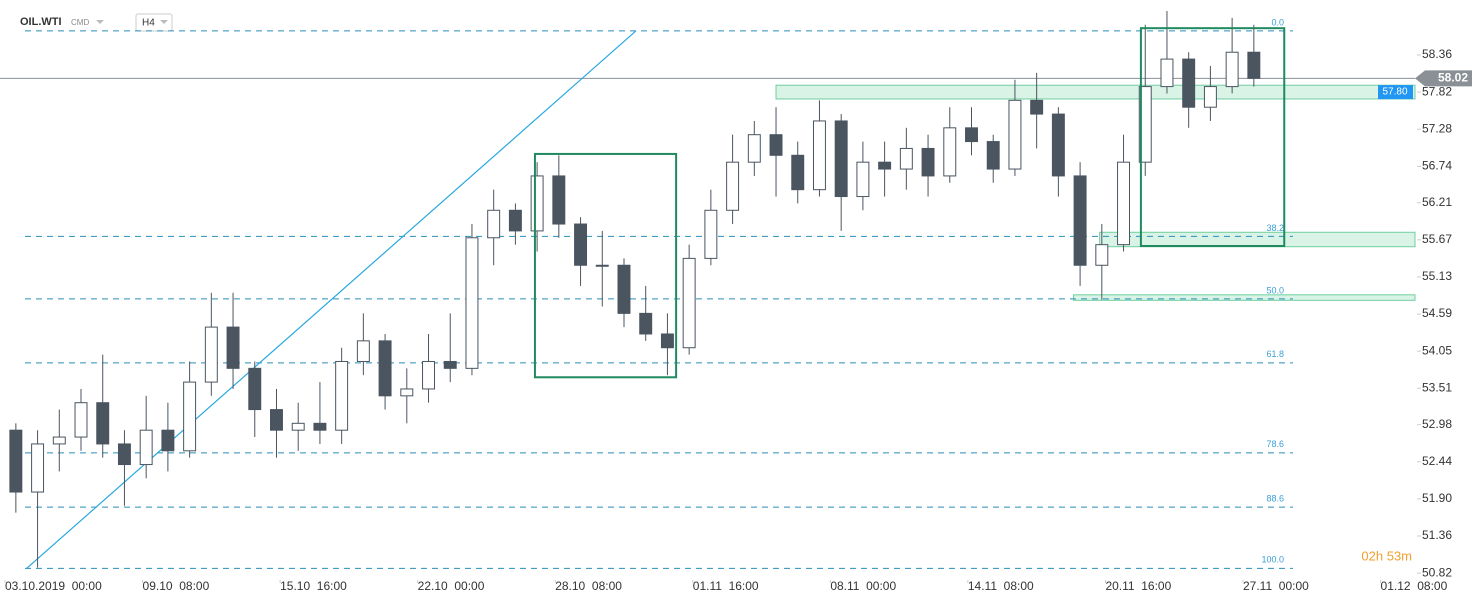 This screenshot has height=604, width=1482. Describe the element at coordinates (176, 586) in the screenshot. I see `x-tick-label: 09.10 08:00` at that location.